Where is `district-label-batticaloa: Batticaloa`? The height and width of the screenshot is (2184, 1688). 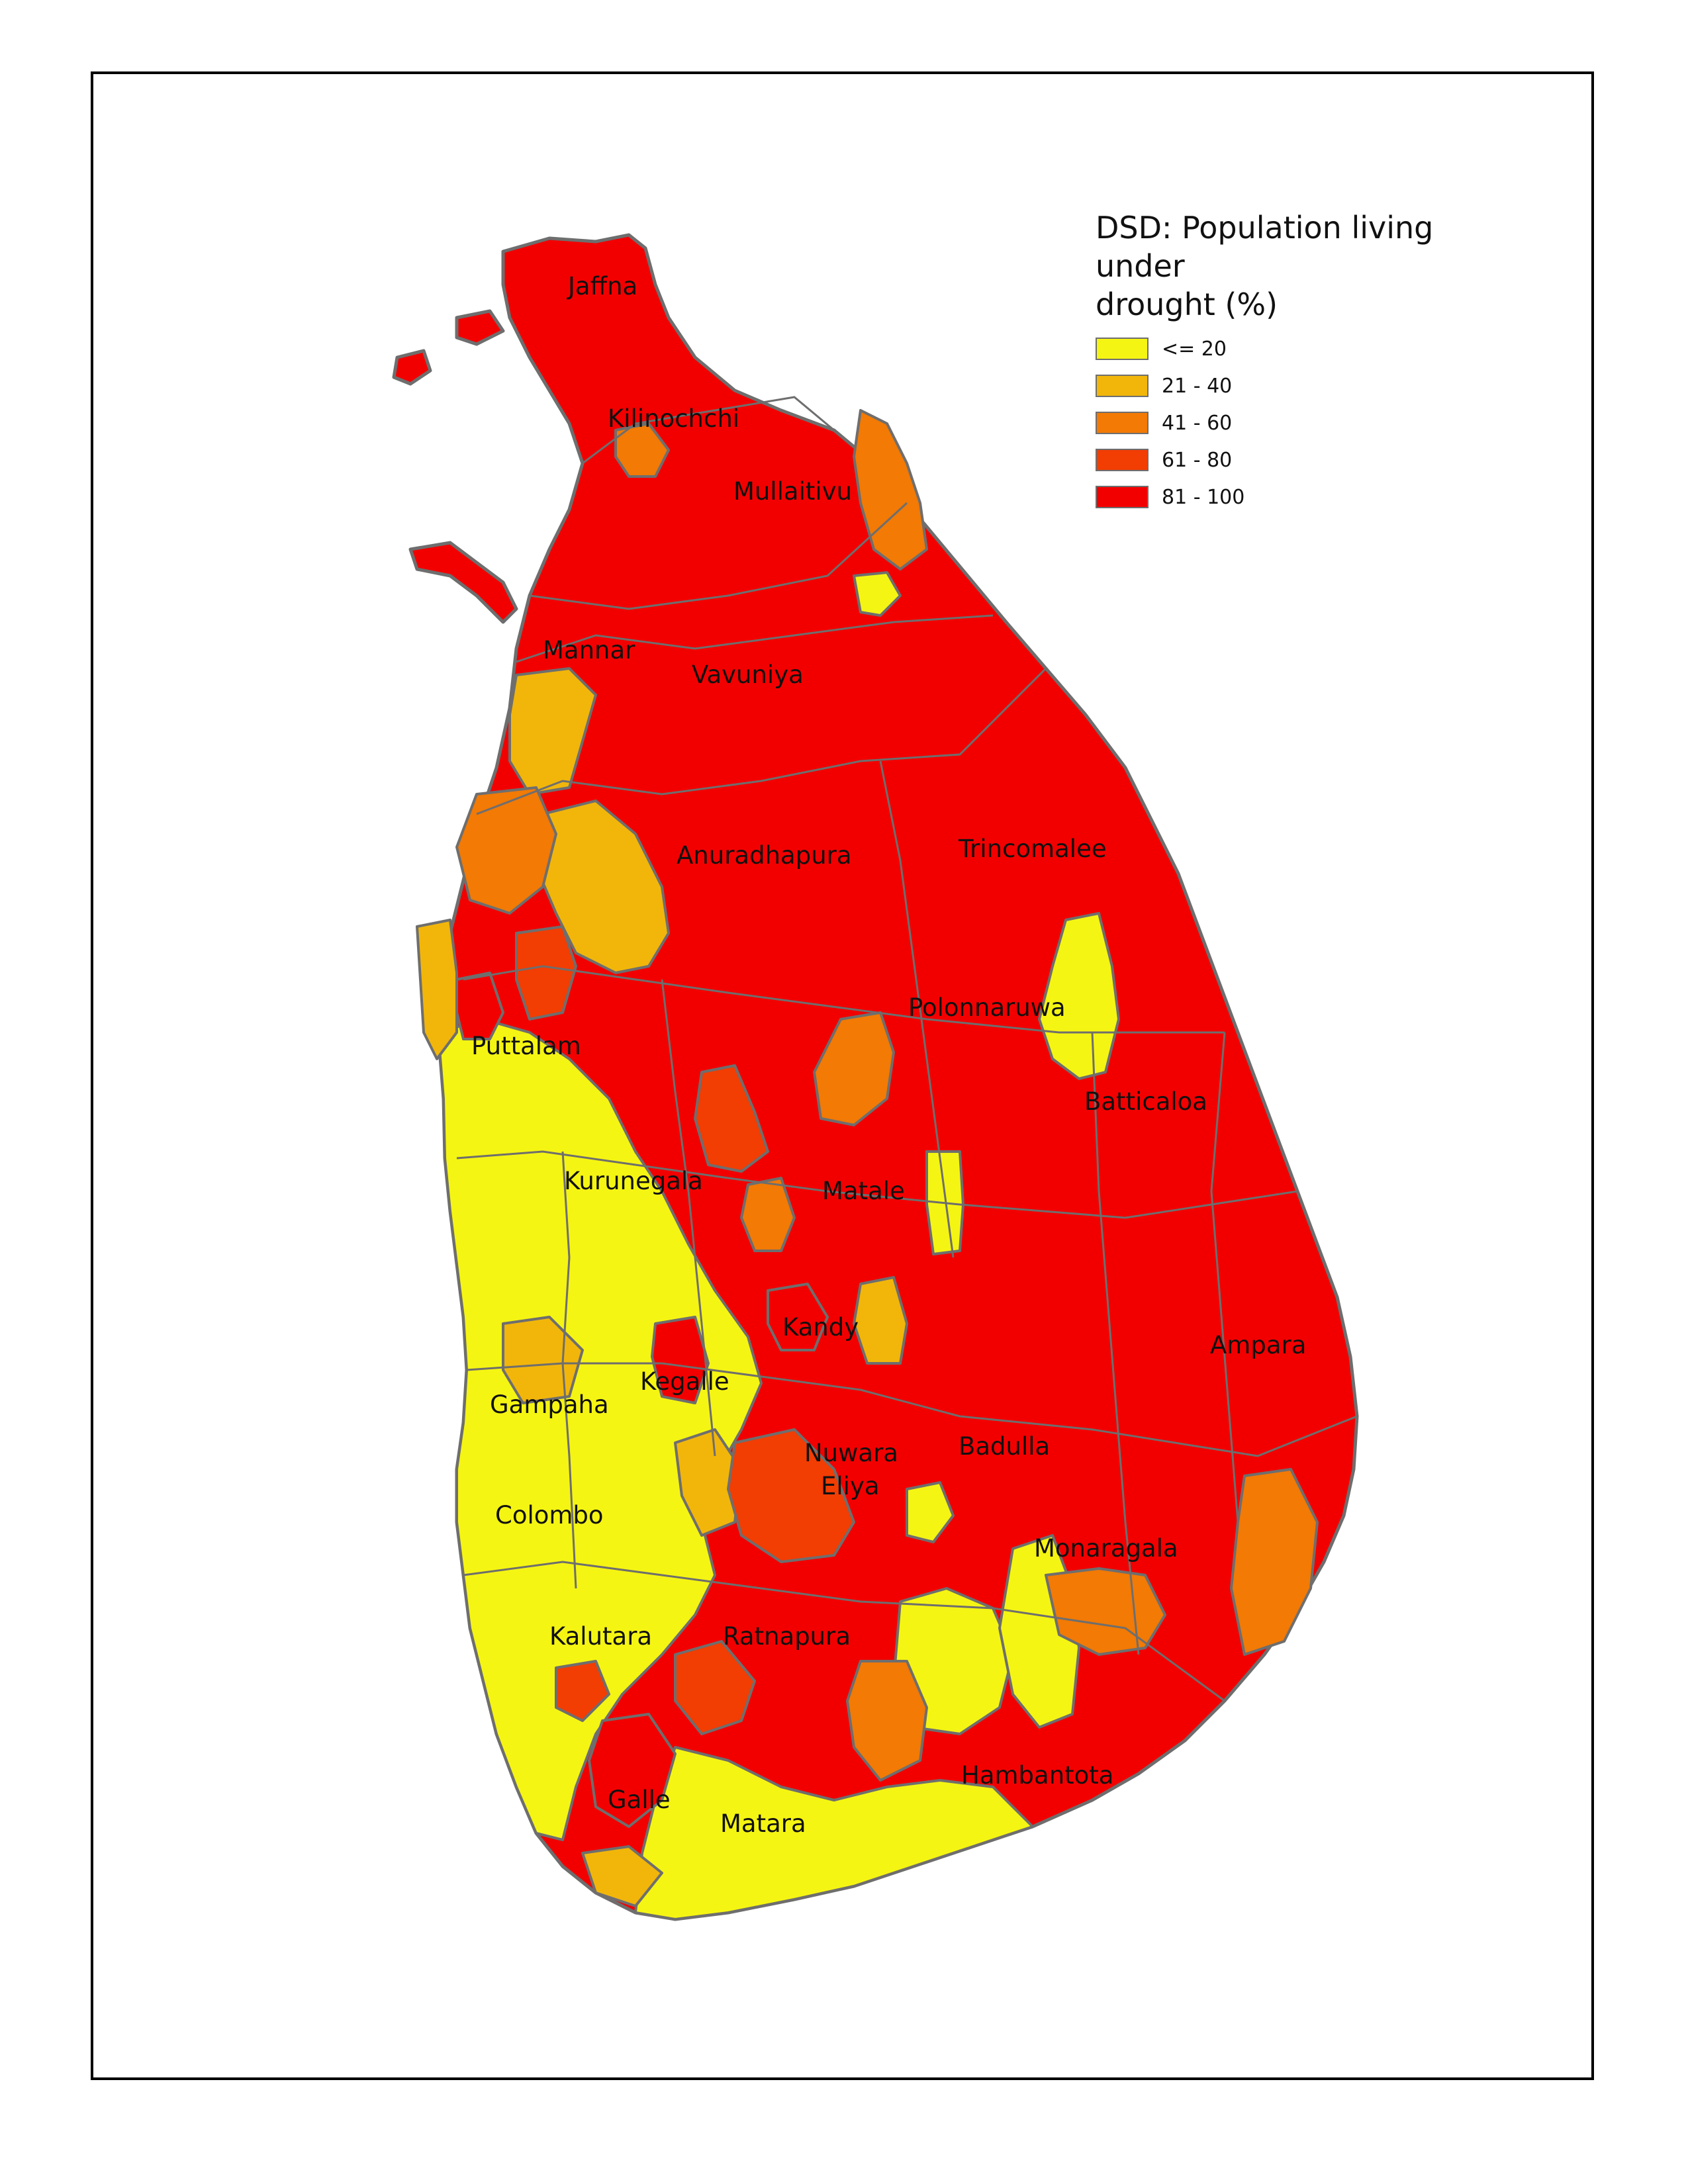 district-label-batticaloa: Batticaloa is located at coordinates (1145, 1101).